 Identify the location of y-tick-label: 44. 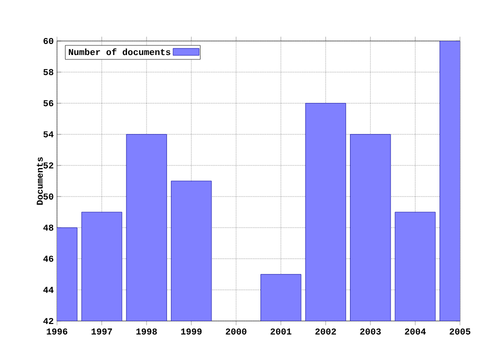
(48, 289).